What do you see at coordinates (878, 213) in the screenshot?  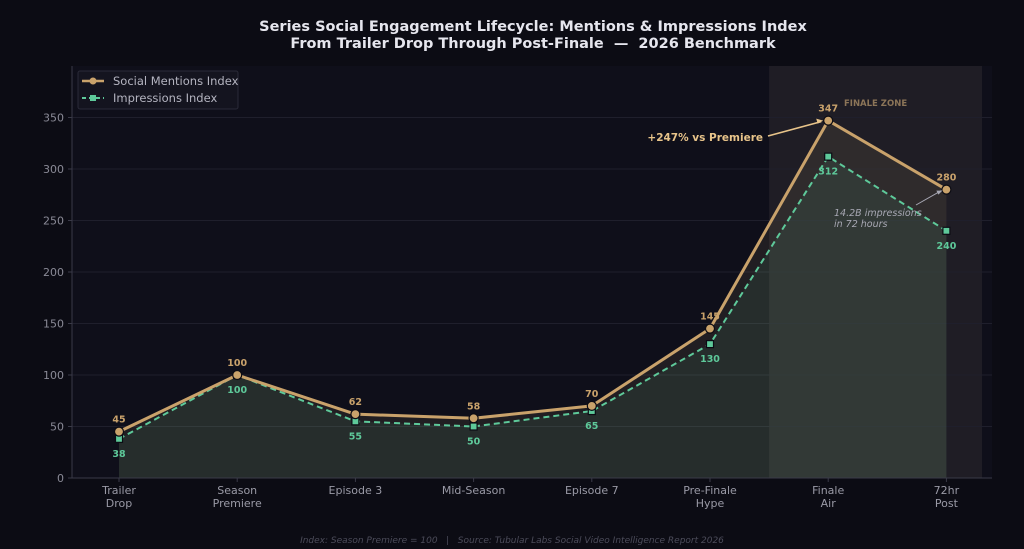 I see `annotation-line: 14.2B impressions` at bounding box center [878, 213].